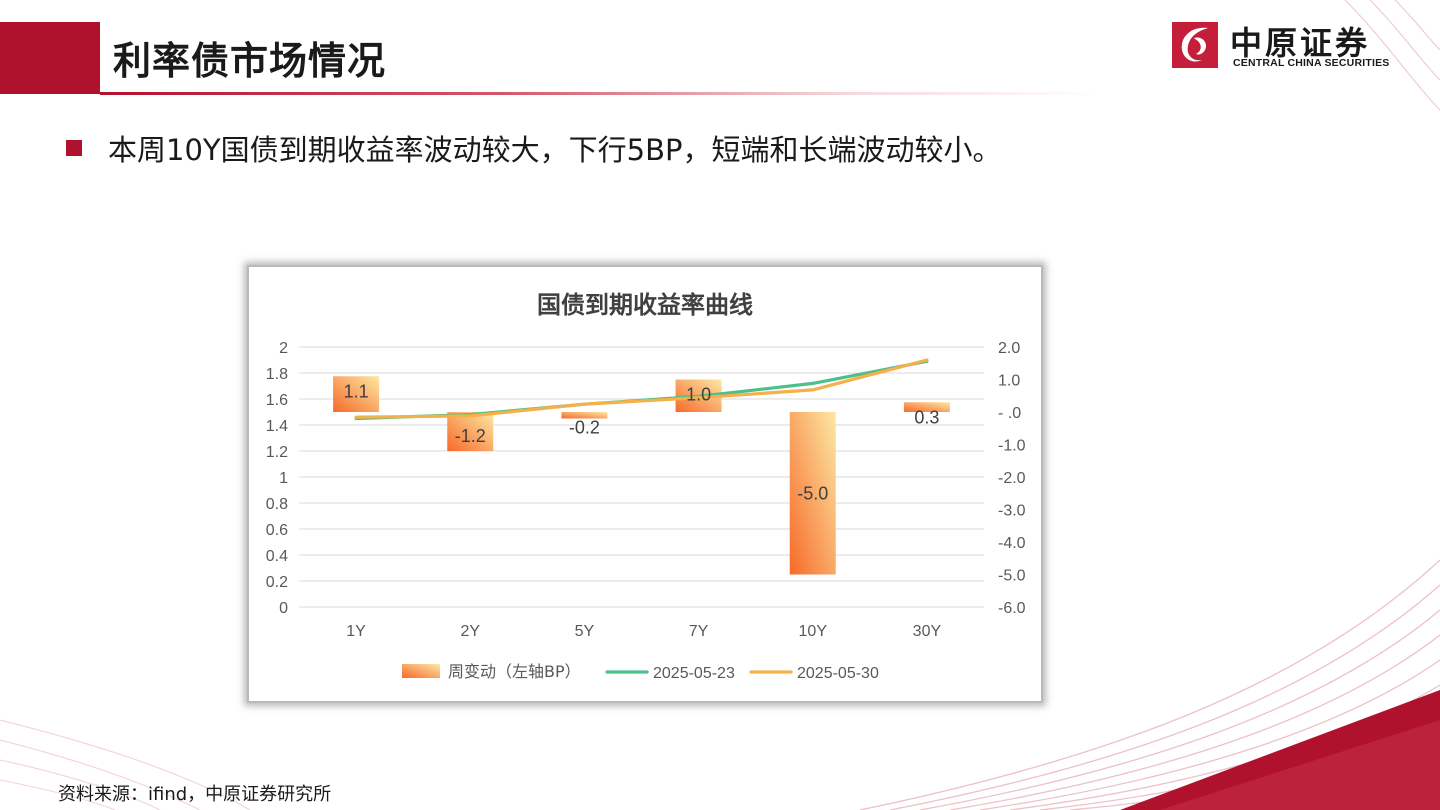 Image resolution: width=1440 pixels, height=810 pixels. I want to click on left-axis-tick: 0.8, so click(277, 504).